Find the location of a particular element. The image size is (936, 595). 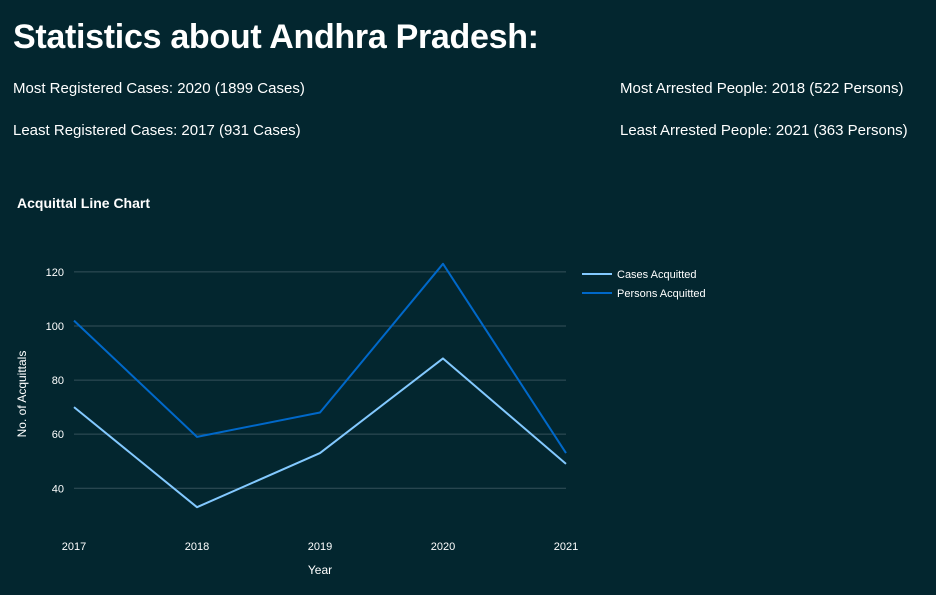

most-registered-cases: Most Registered Cases: 2020 (1899 Cases) is located at coordinates (159, 88).